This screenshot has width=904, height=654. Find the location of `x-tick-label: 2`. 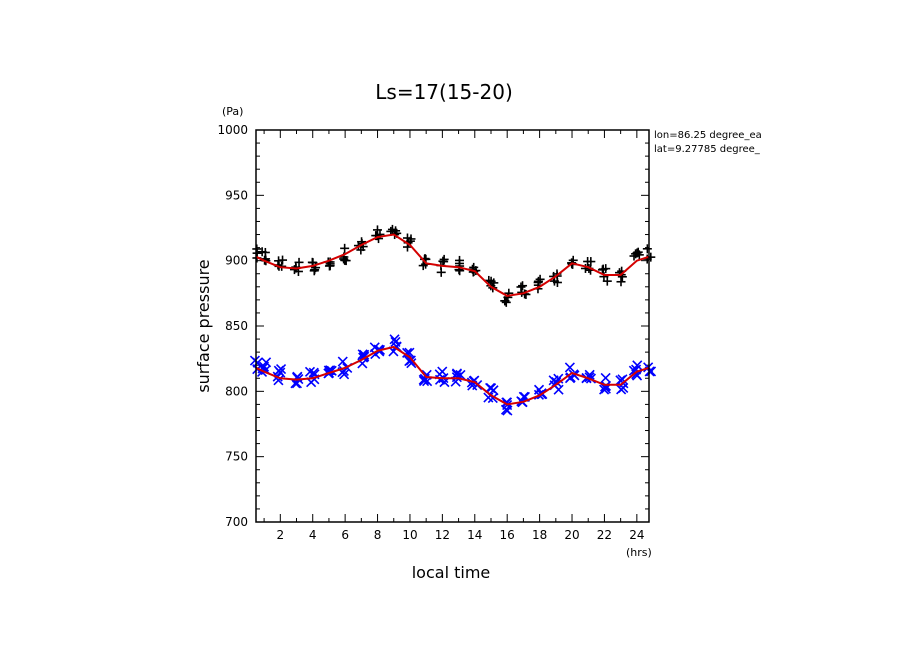

x-tick-label: 2 is located at coordinates (280, 535).